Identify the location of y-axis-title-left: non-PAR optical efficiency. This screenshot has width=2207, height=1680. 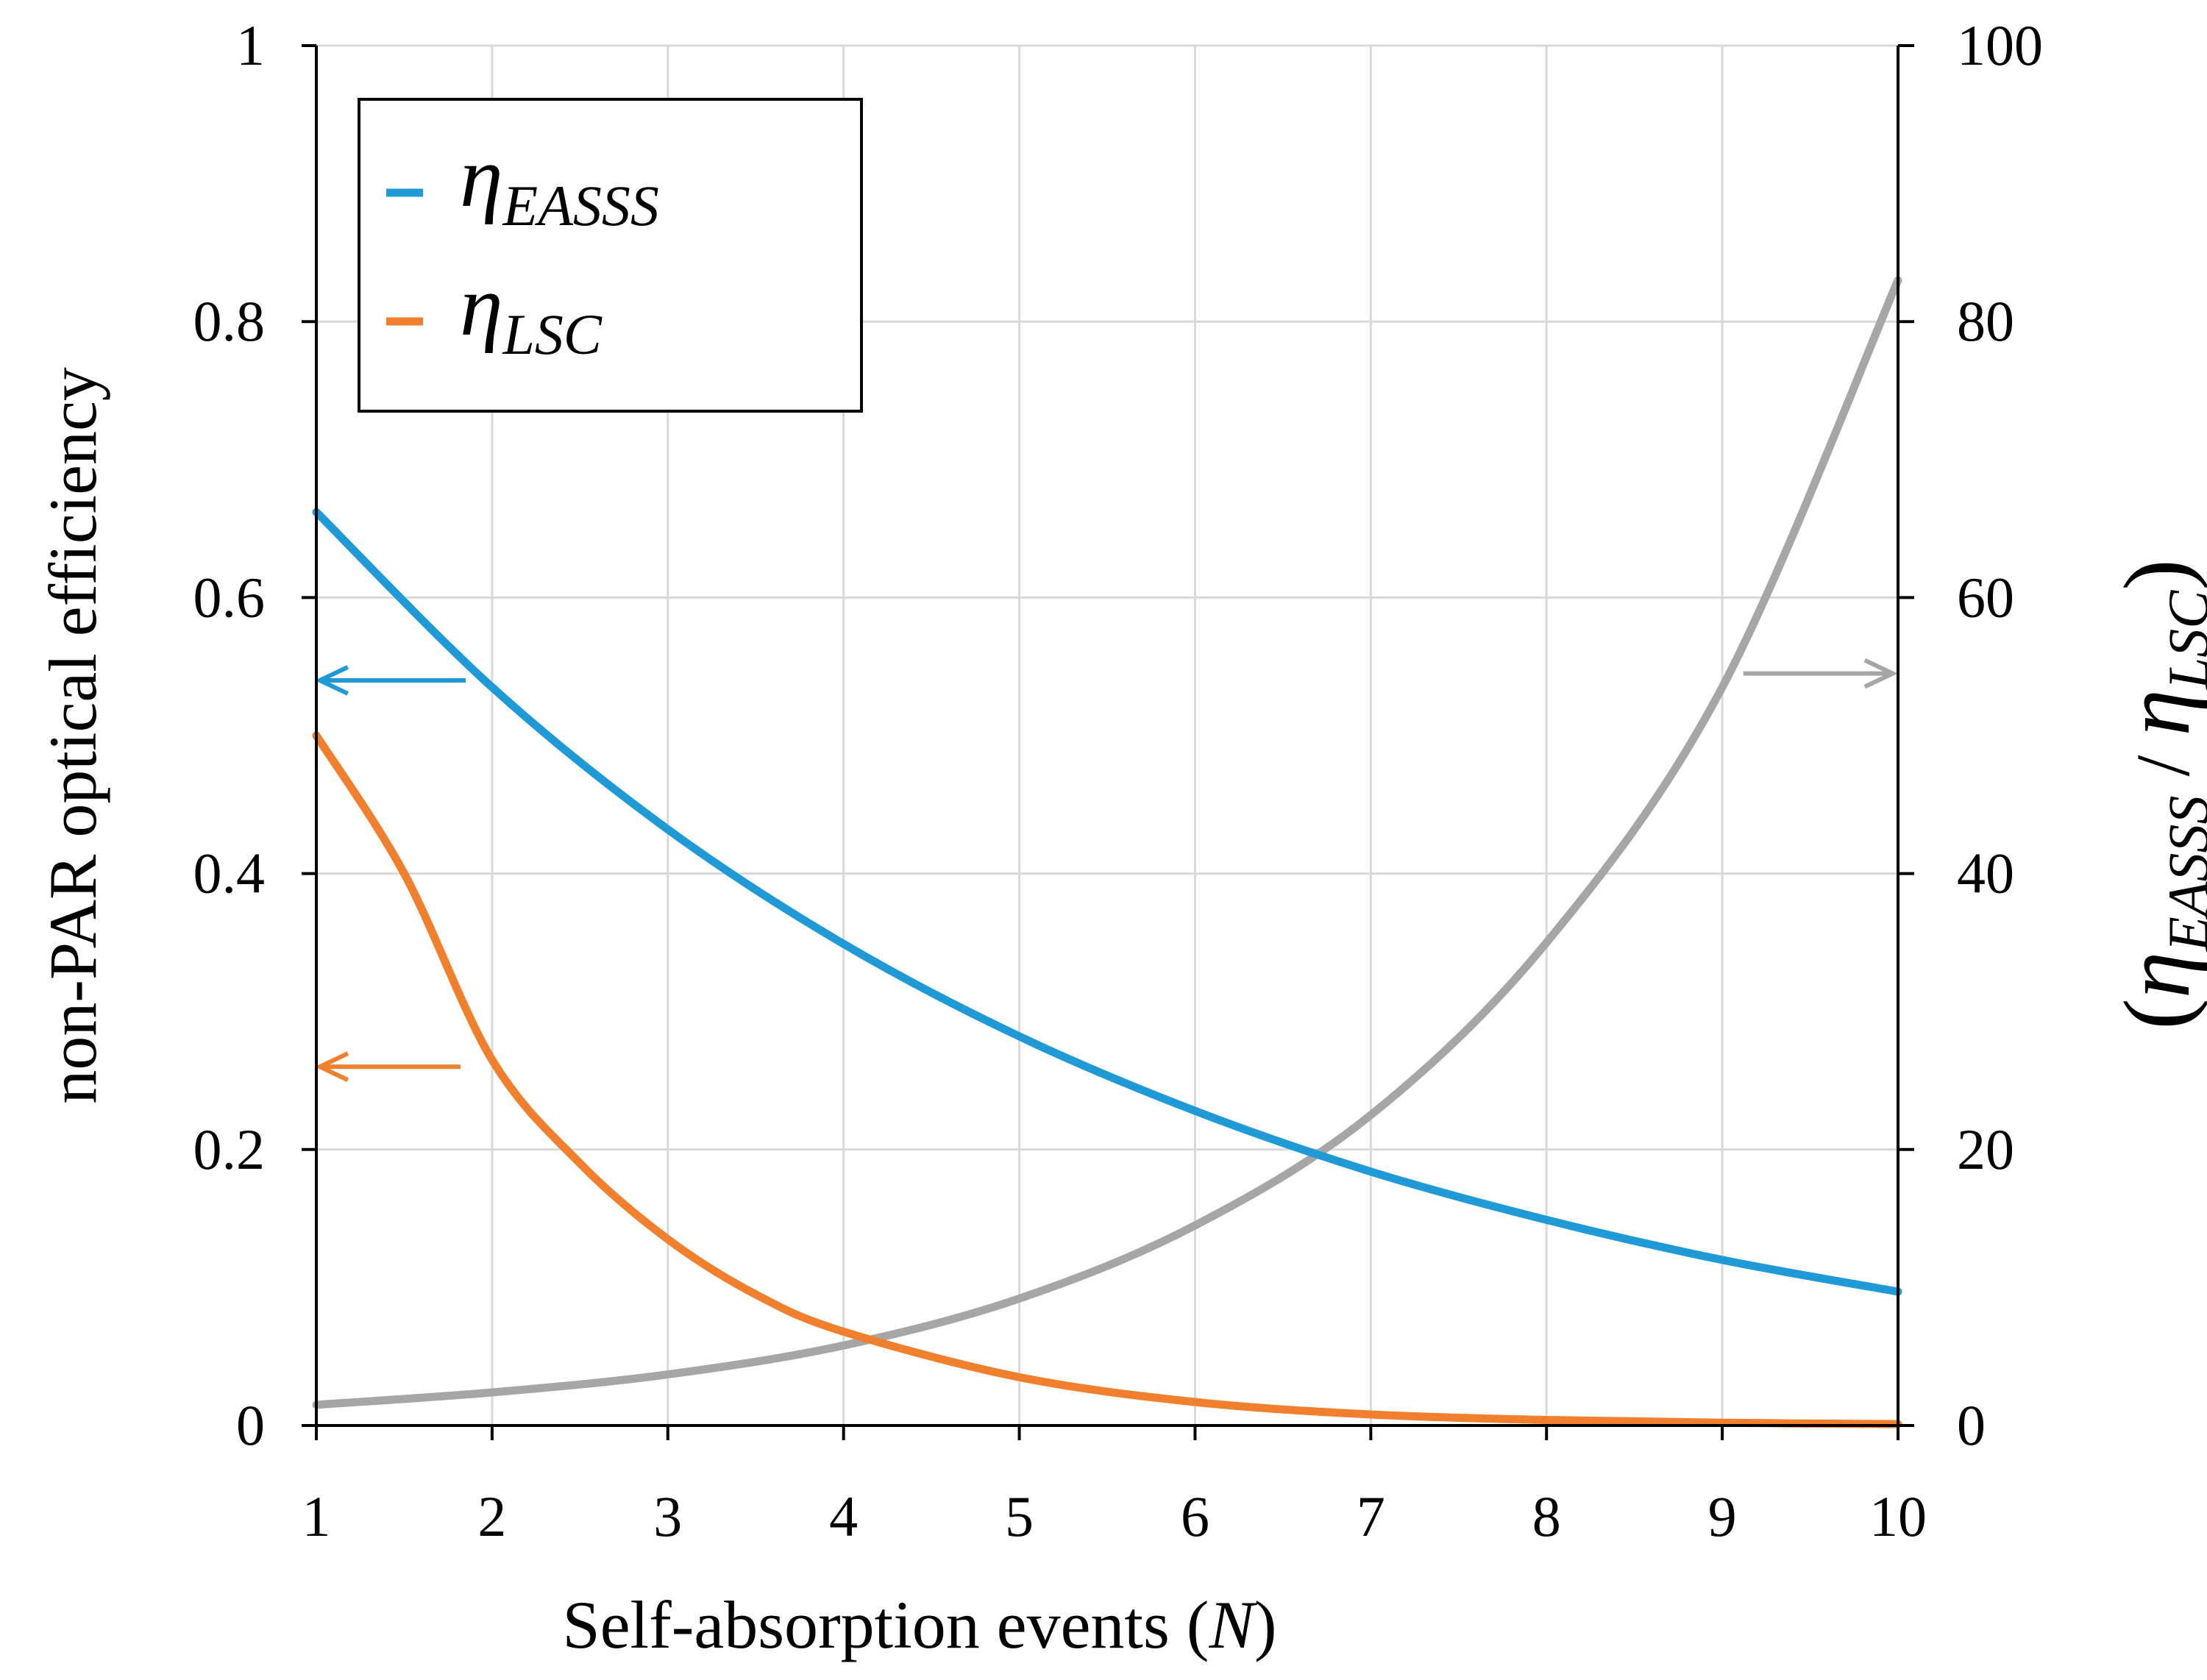
(73, 735).